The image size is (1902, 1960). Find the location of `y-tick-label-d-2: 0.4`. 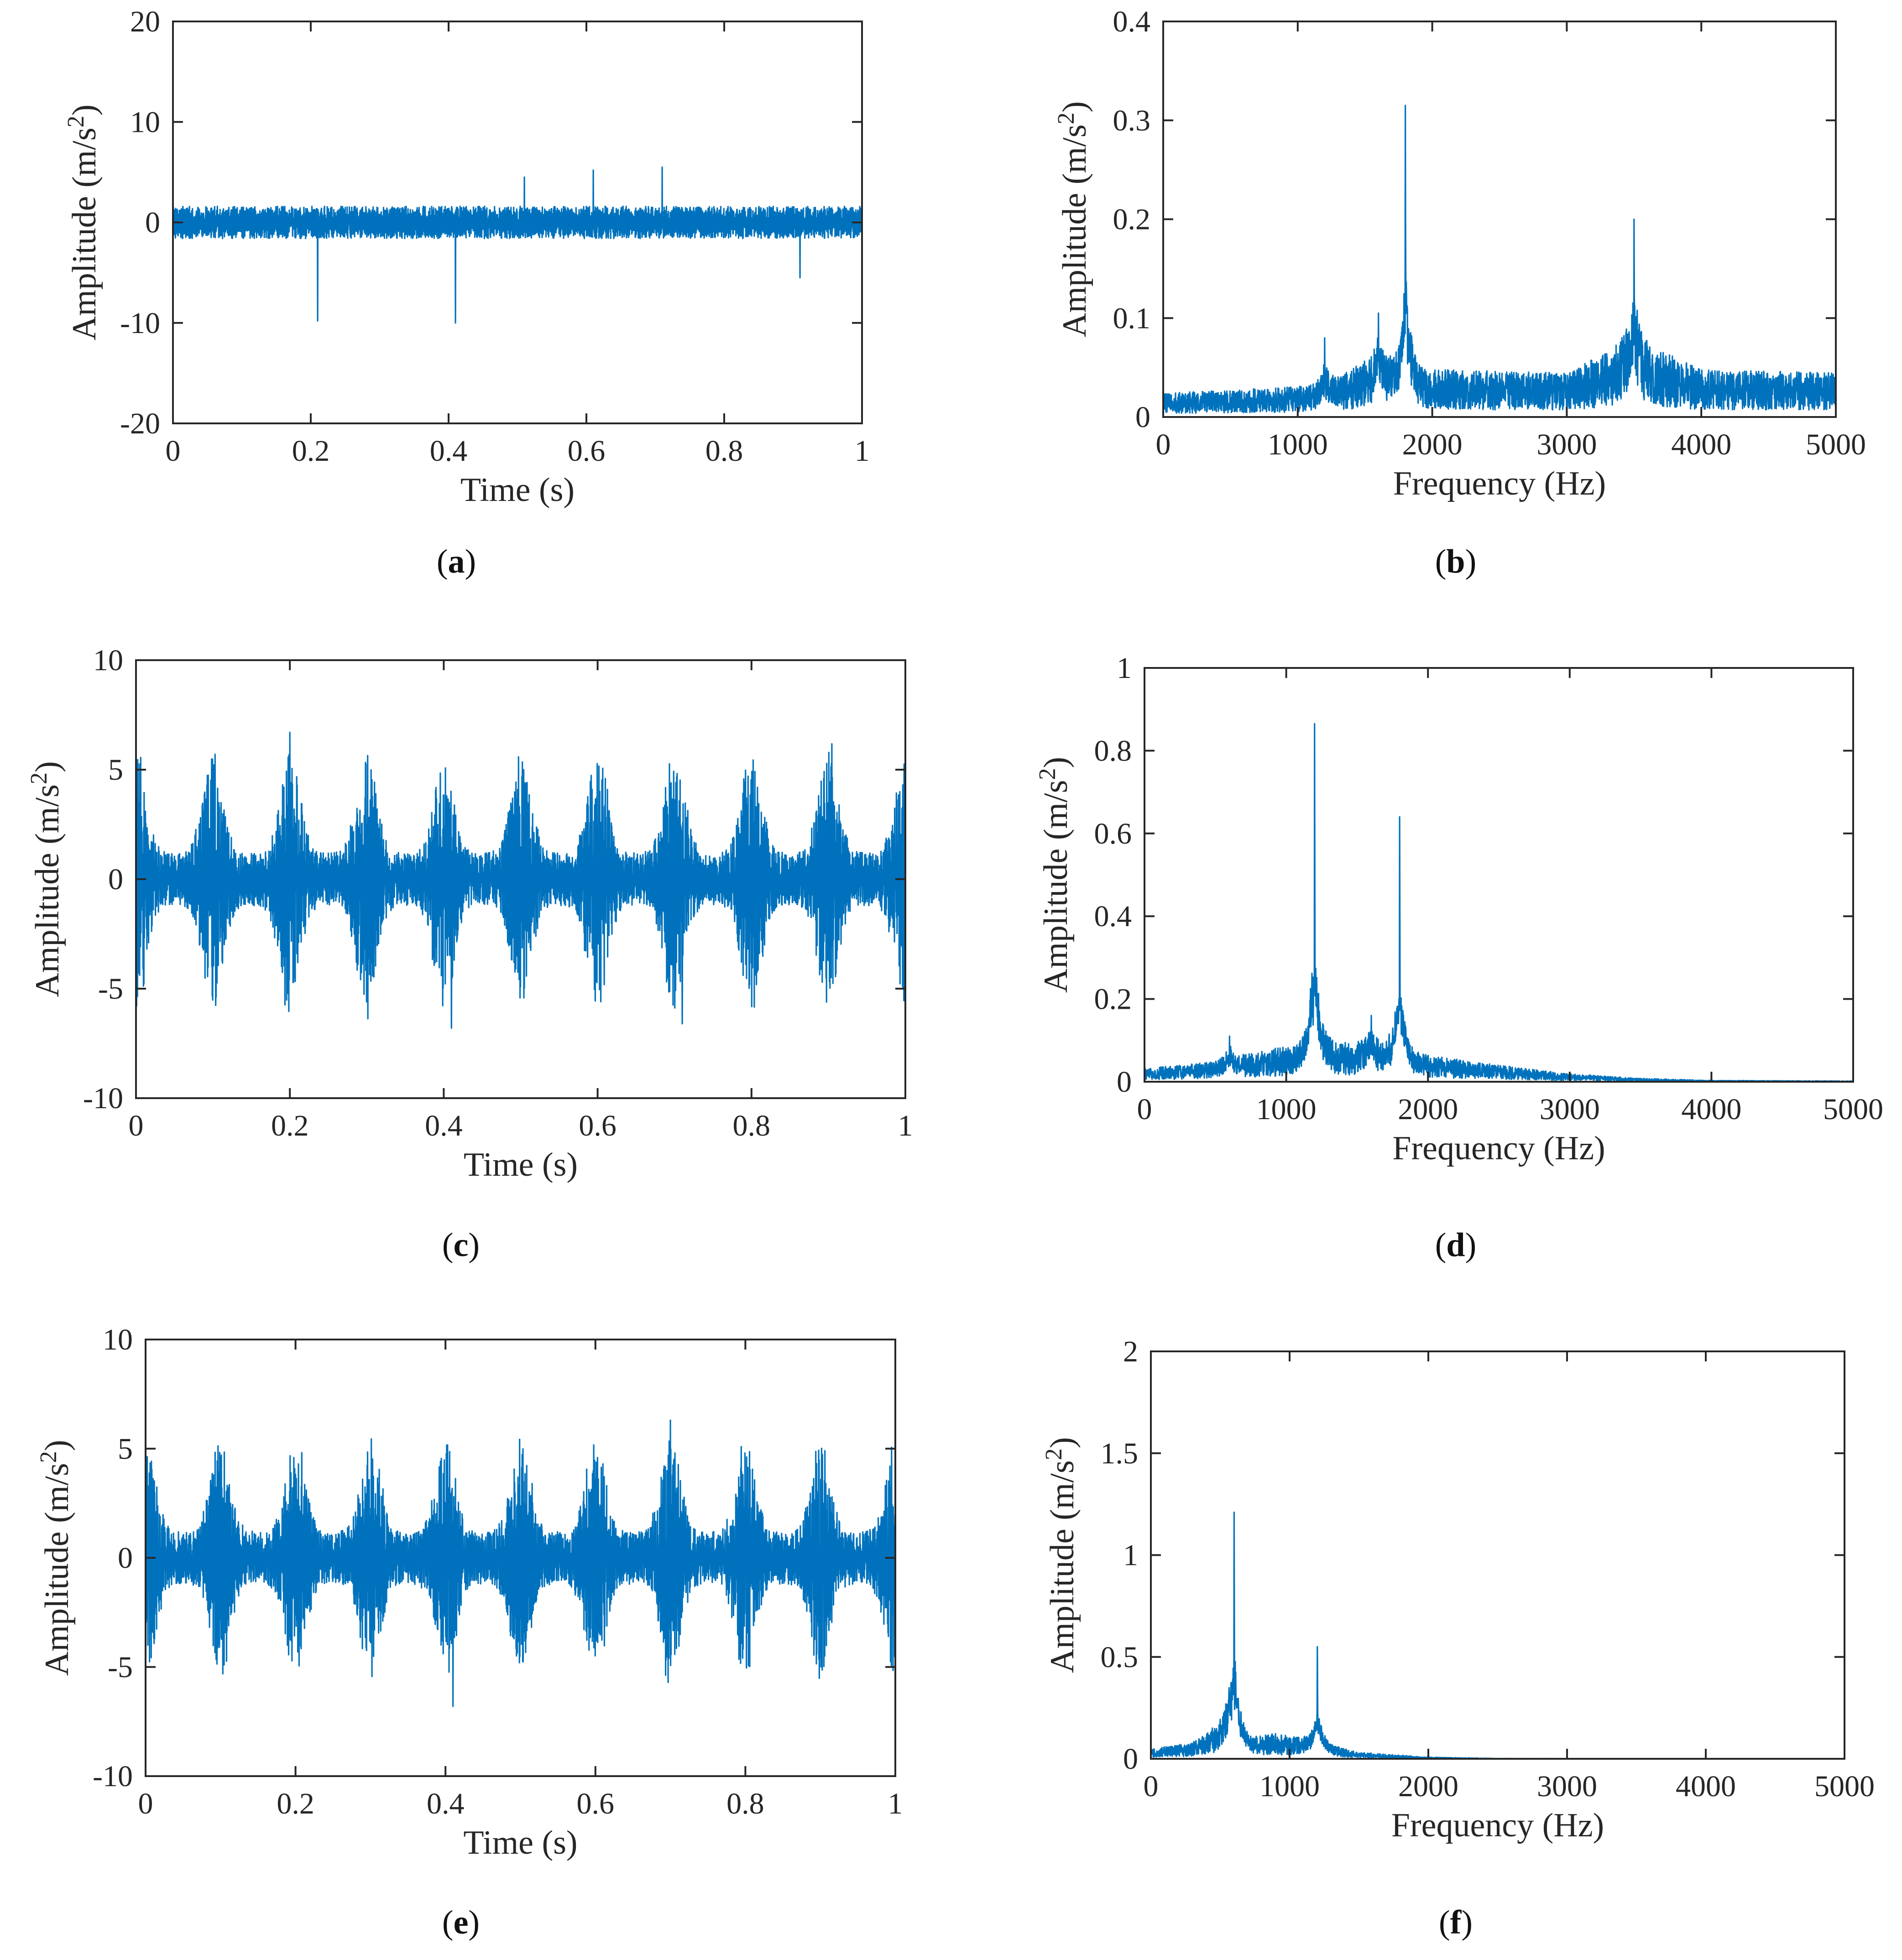

y-tick-label-d-2: 0.4 is located at coordinates (1113, 917).